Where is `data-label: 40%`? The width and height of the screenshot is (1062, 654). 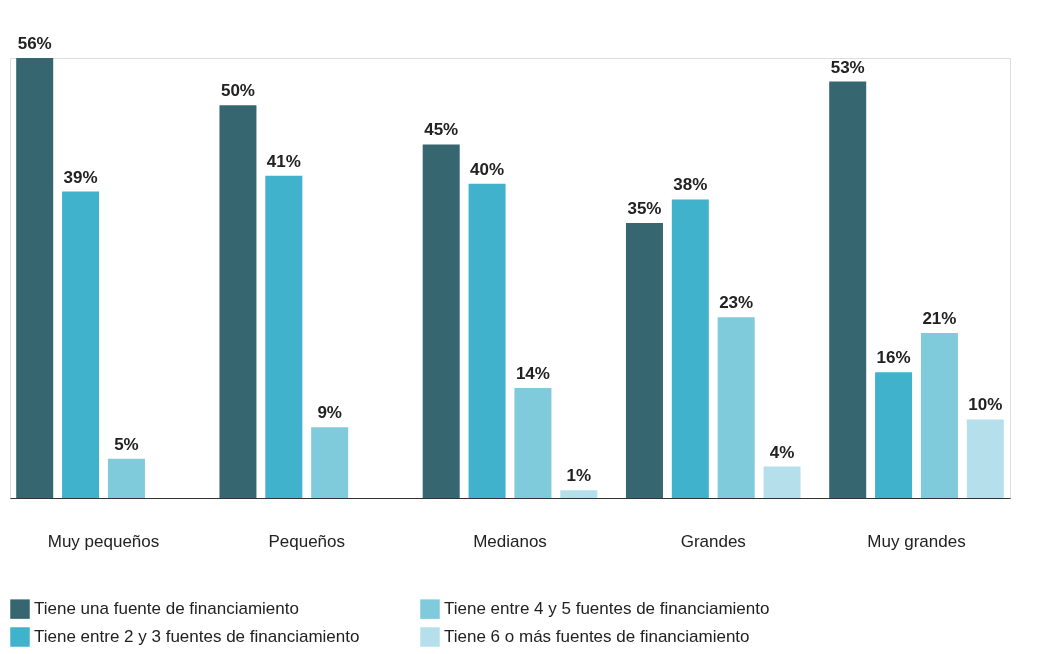
data-label: 40% is located at coordinates (487, 169).